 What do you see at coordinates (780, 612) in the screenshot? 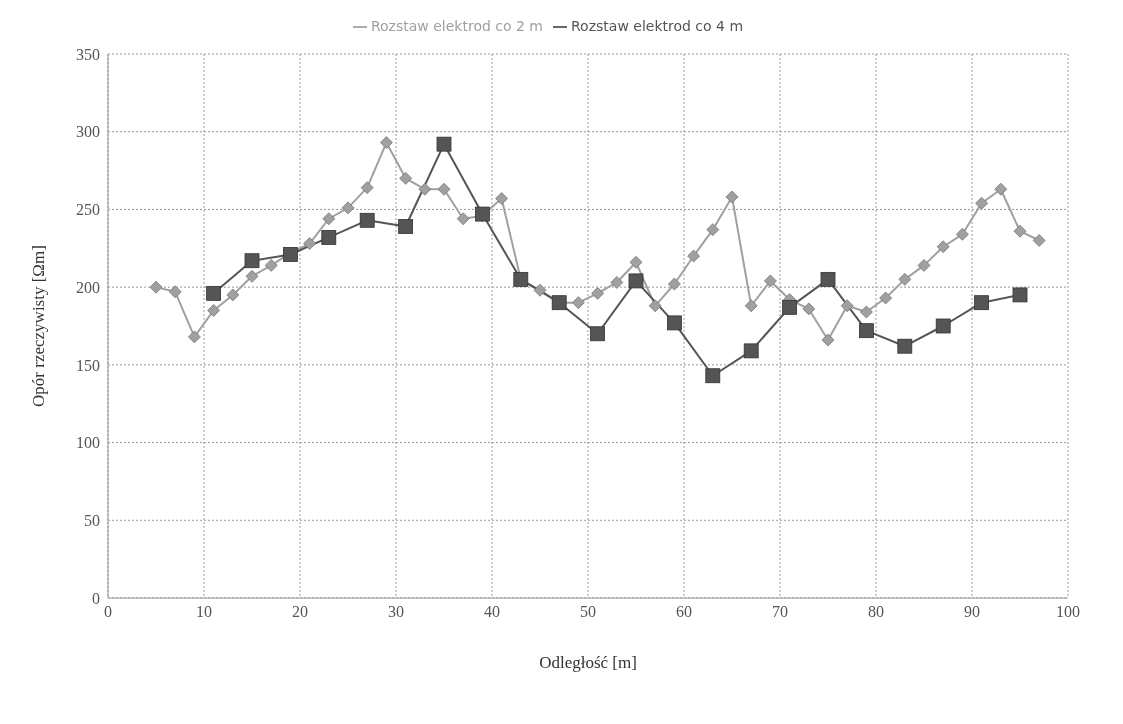
I see `x-tick-label: 70` at bounding box center [780, 612].